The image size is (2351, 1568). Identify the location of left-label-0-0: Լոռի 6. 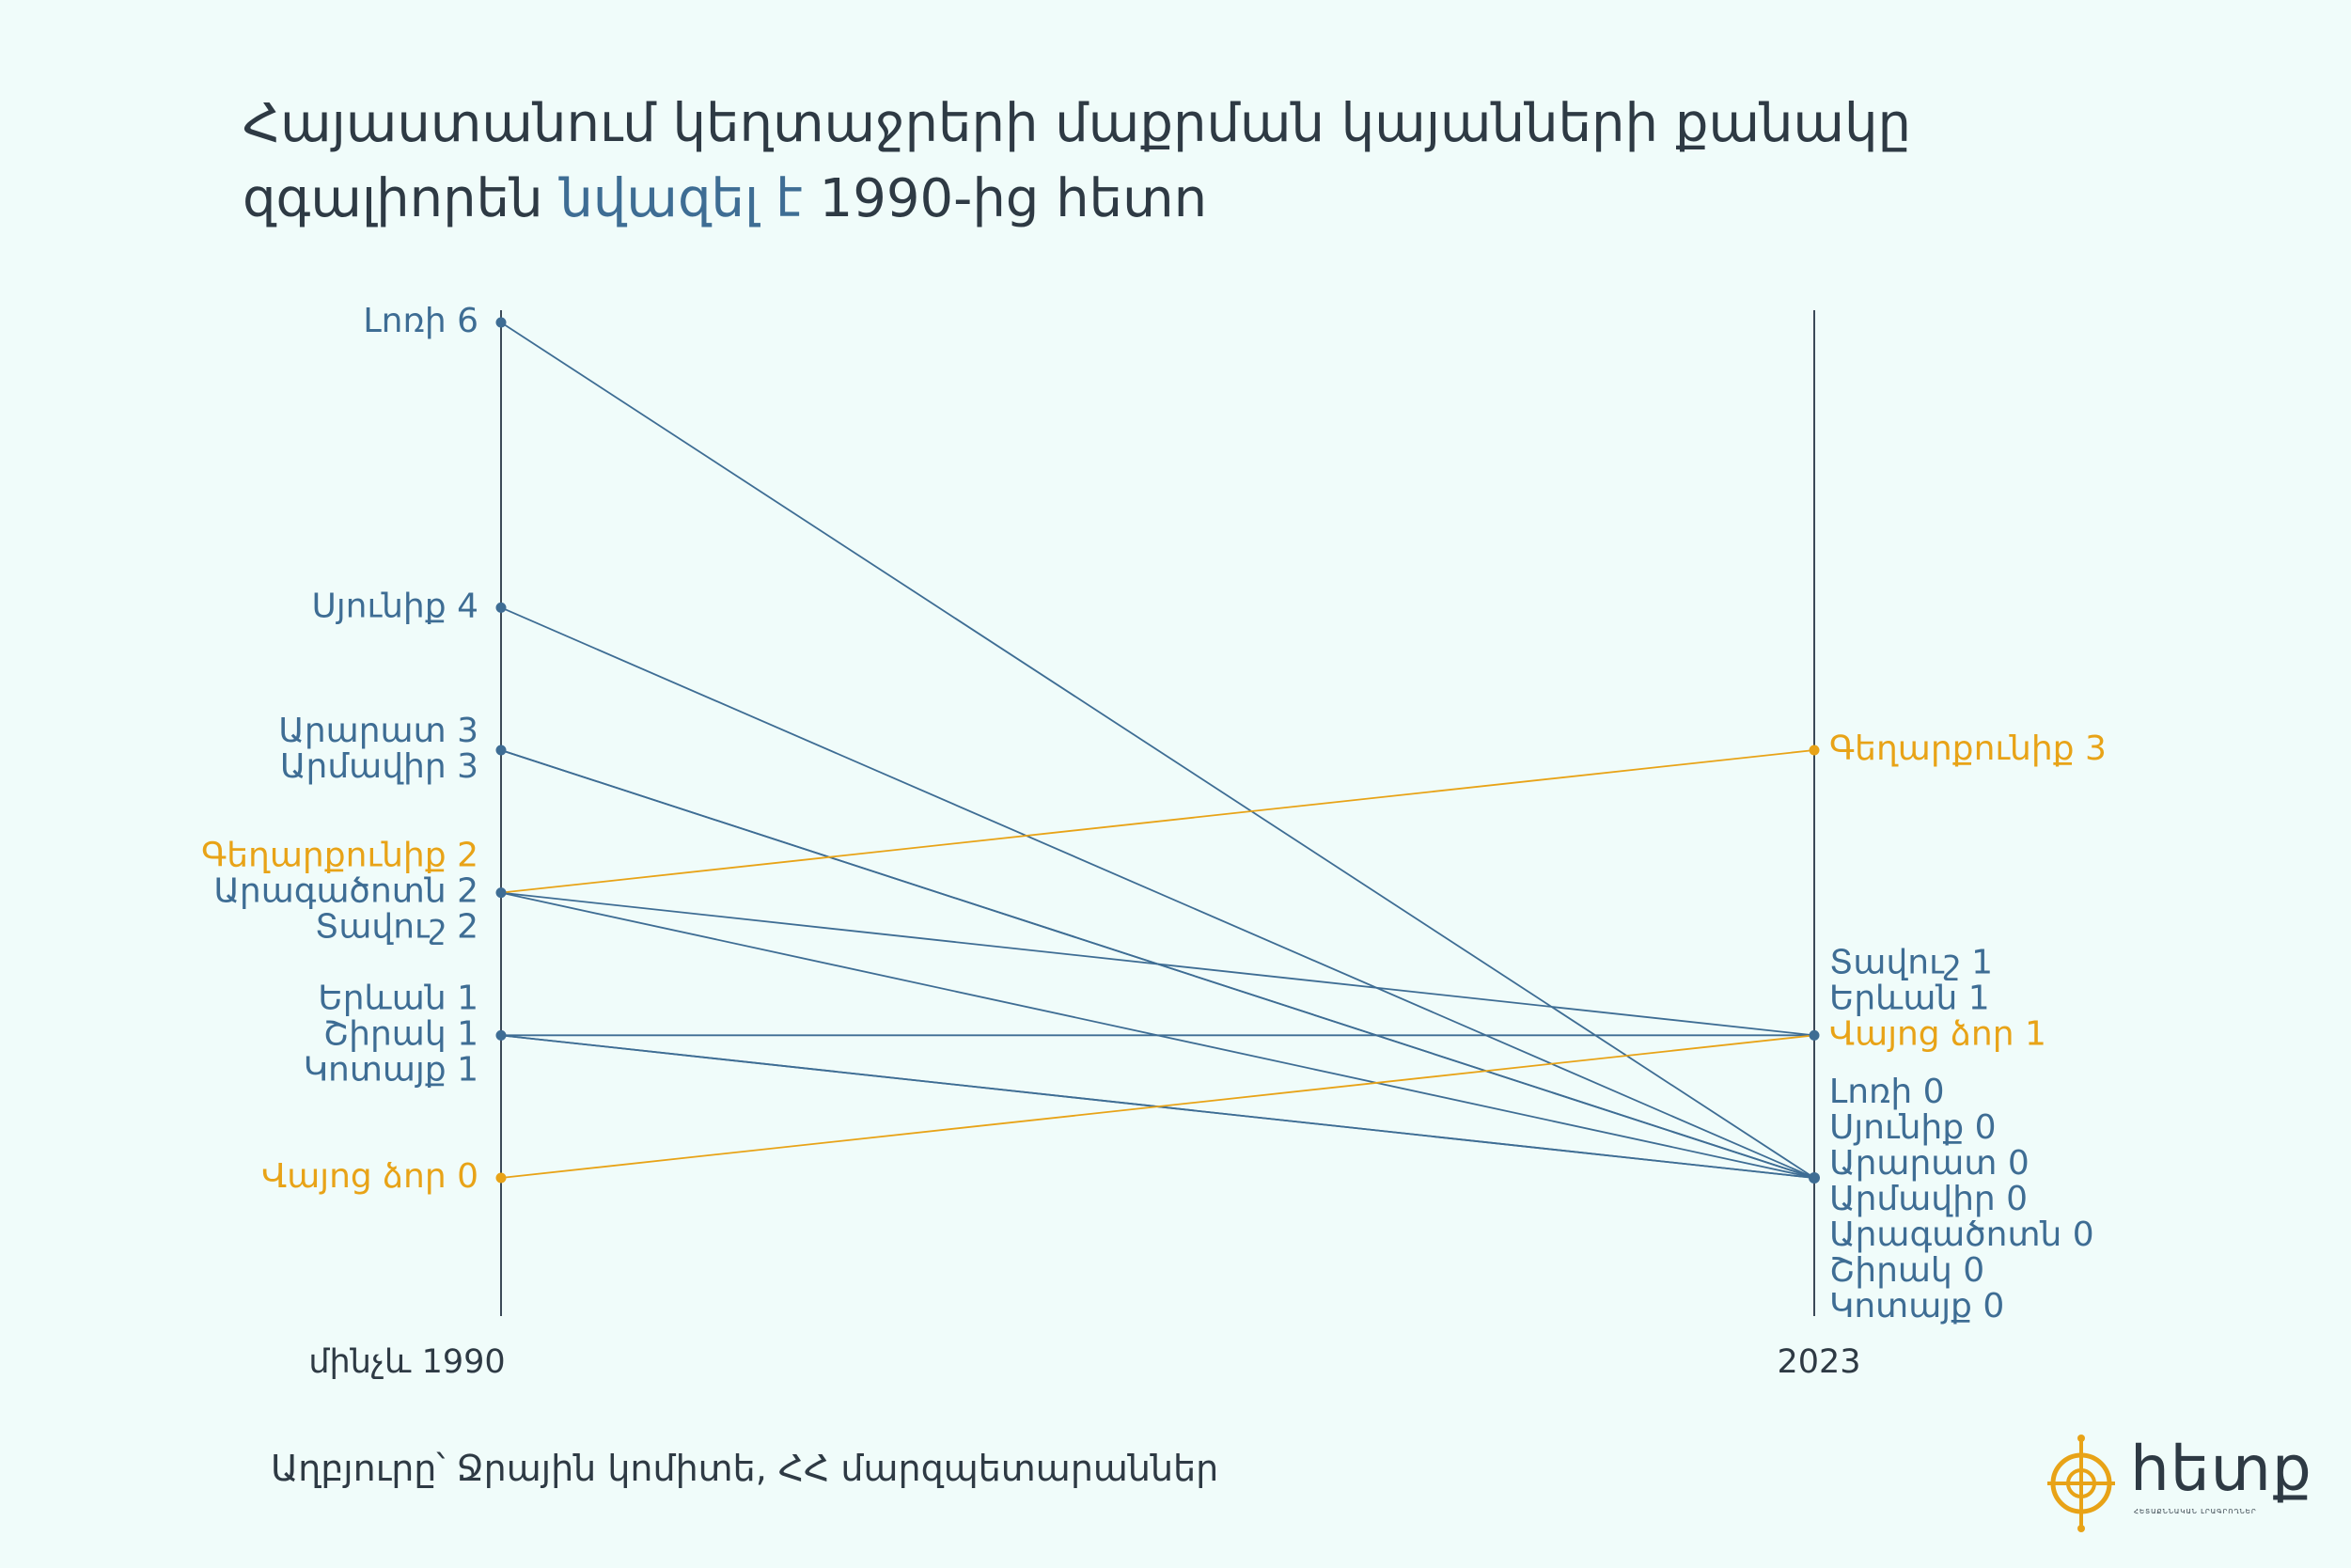
(420, 321).